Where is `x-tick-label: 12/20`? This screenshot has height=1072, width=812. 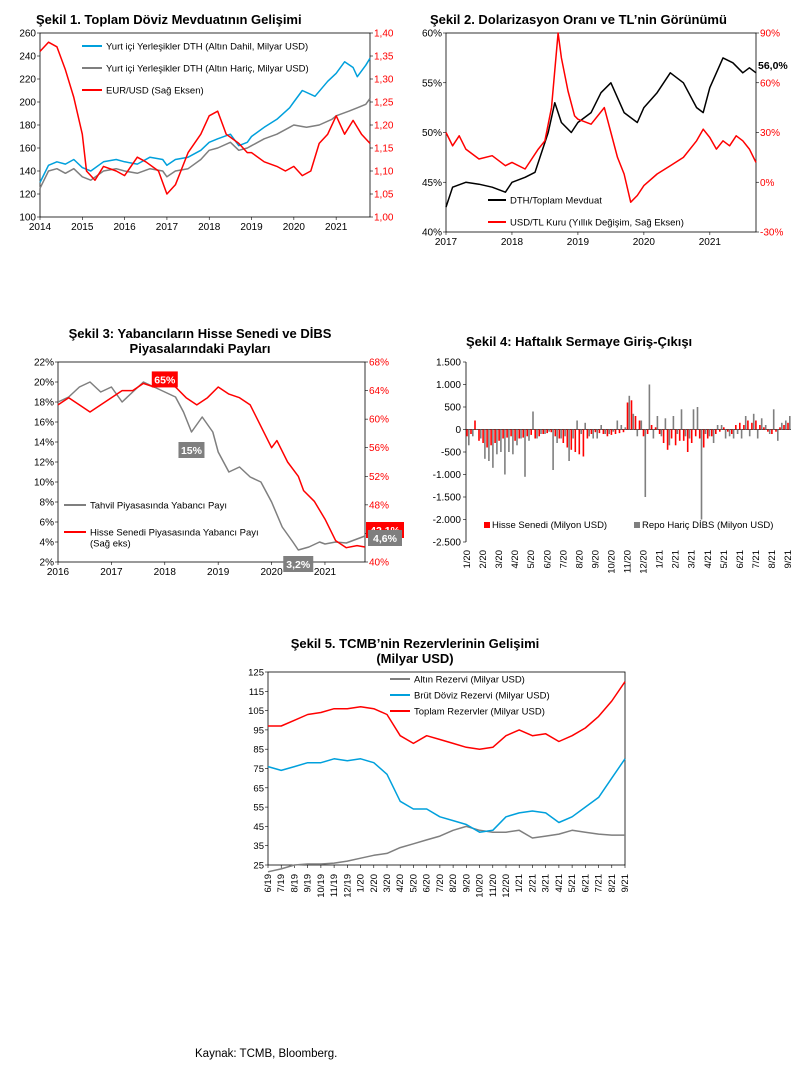
x-tick-label: 12/20 is located at coordinates (506, 886).